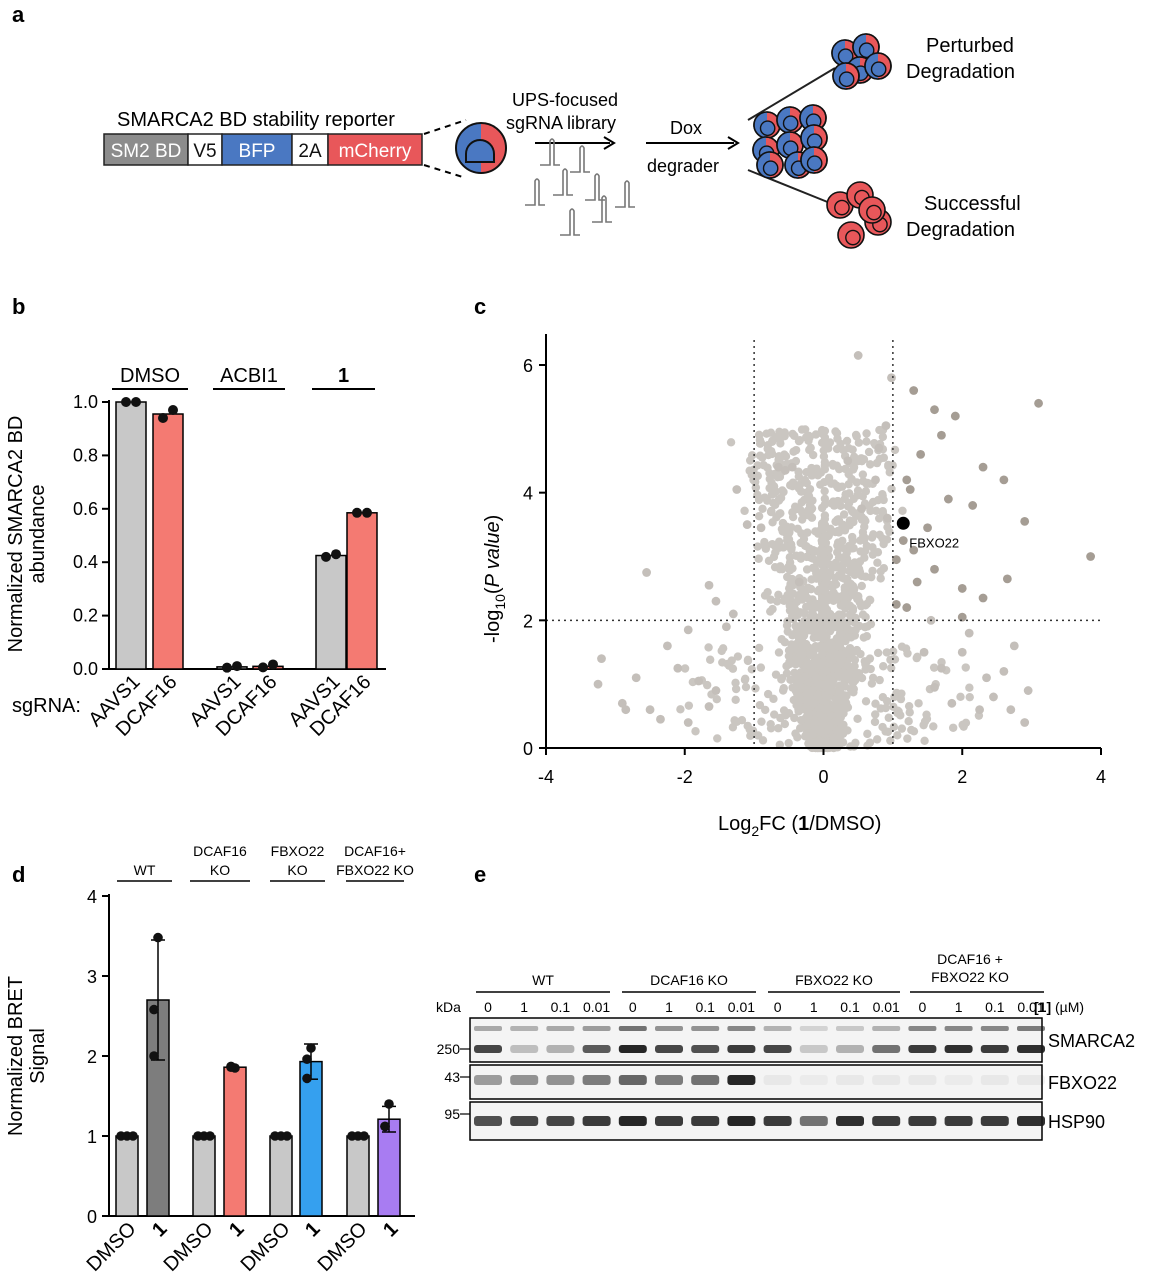 Image resolution: width=1149 pixels, height=1280 pixels. Describe the element at coordinates (85, 669) in the screenshot. I see `chart-b-ytick-label-0: 0.0` at that location.